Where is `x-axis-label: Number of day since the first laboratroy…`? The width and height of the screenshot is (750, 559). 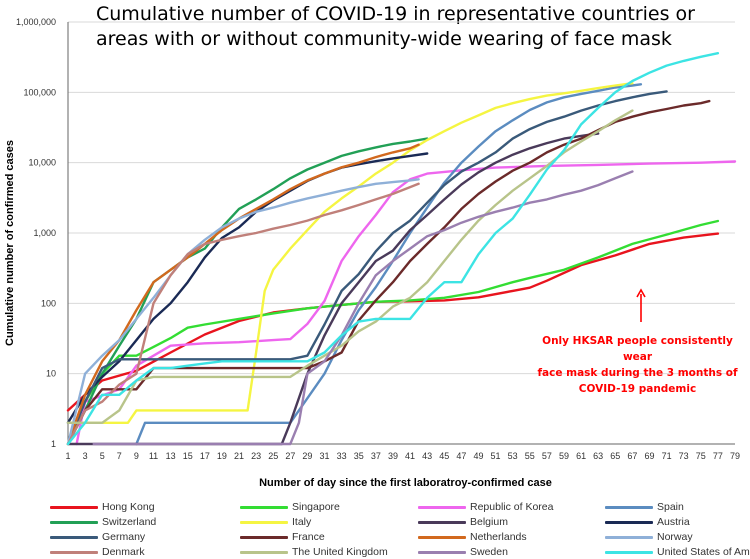
x-axis-label: Number of day since the first laboratroy… is located at coordinates (405, 483).